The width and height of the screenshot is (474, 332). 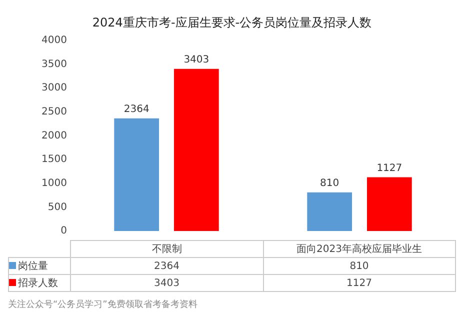 What do you see at coordinates (54, 40) in the screenshot?
I see `y-tick-label: 4000` at bounding box center [54, 40].